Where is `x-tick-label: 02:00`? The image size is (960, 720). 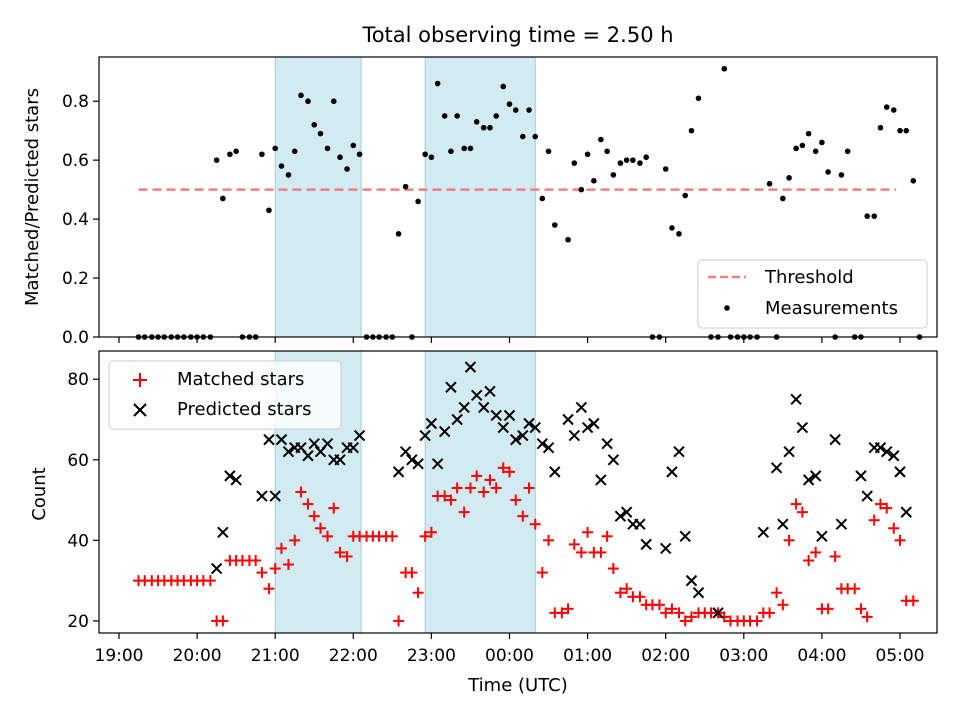
x-tick-label: 02:00 is located at coordinates (665, 656).